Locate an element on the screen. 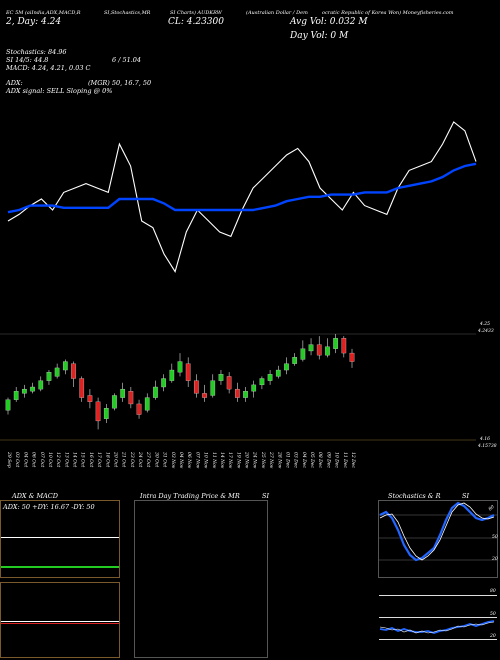  macd-readout: MACD: 4.24, 4.21, 0.03 C is located at coordinates (48, 68).